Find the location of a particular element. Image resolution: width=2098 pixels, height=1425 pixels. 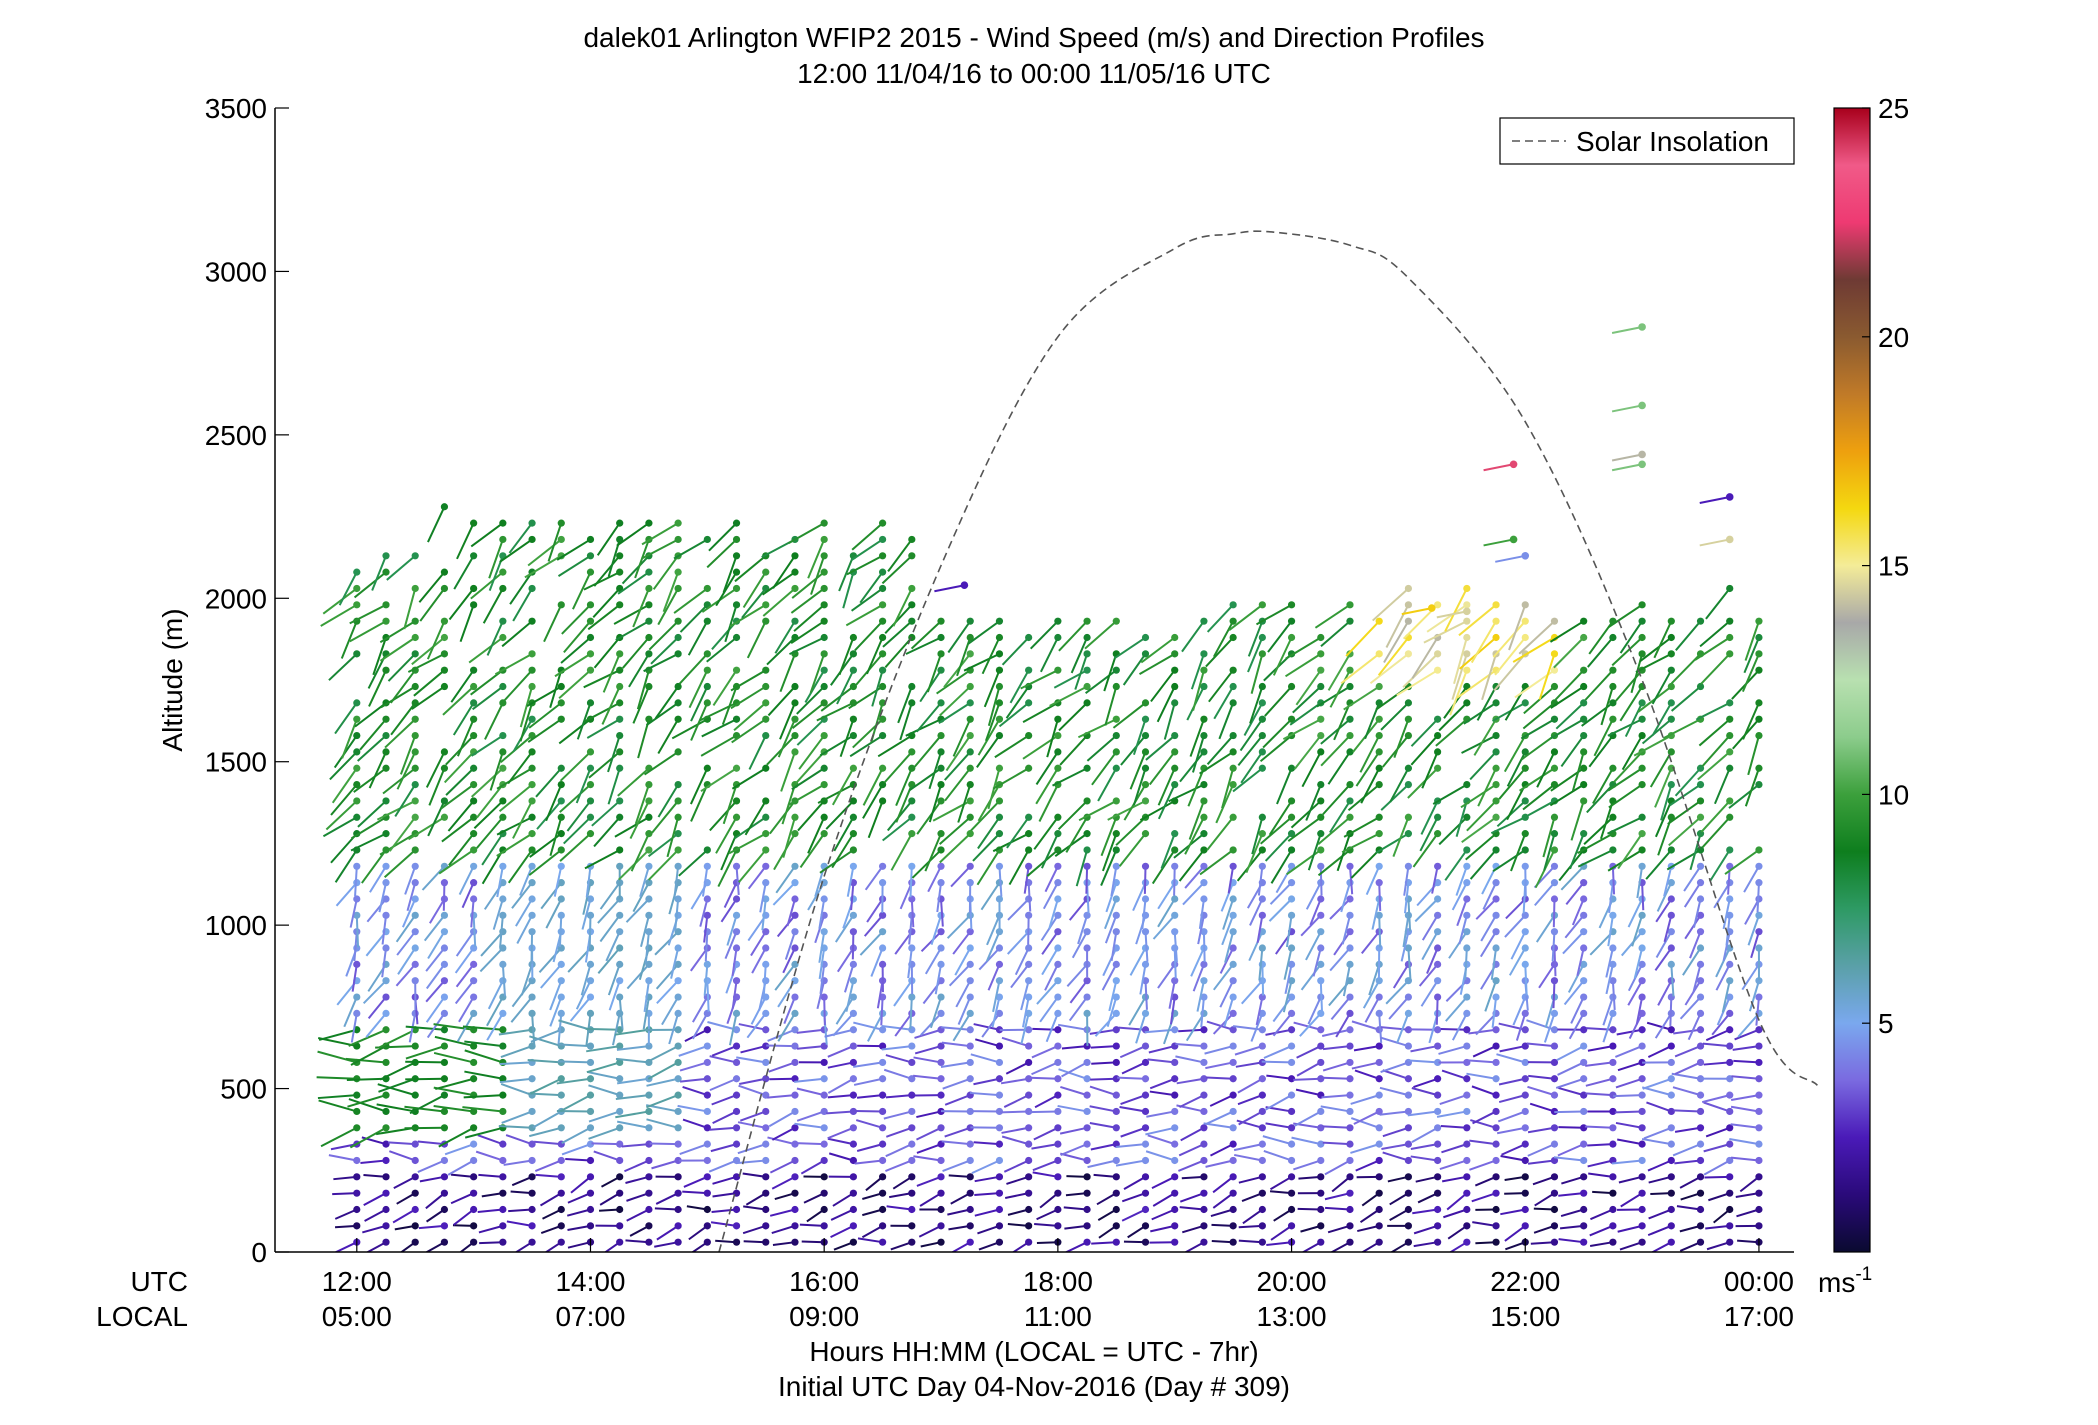

colorbar-tick-label: 15 is located at coordinates (1893, 566).